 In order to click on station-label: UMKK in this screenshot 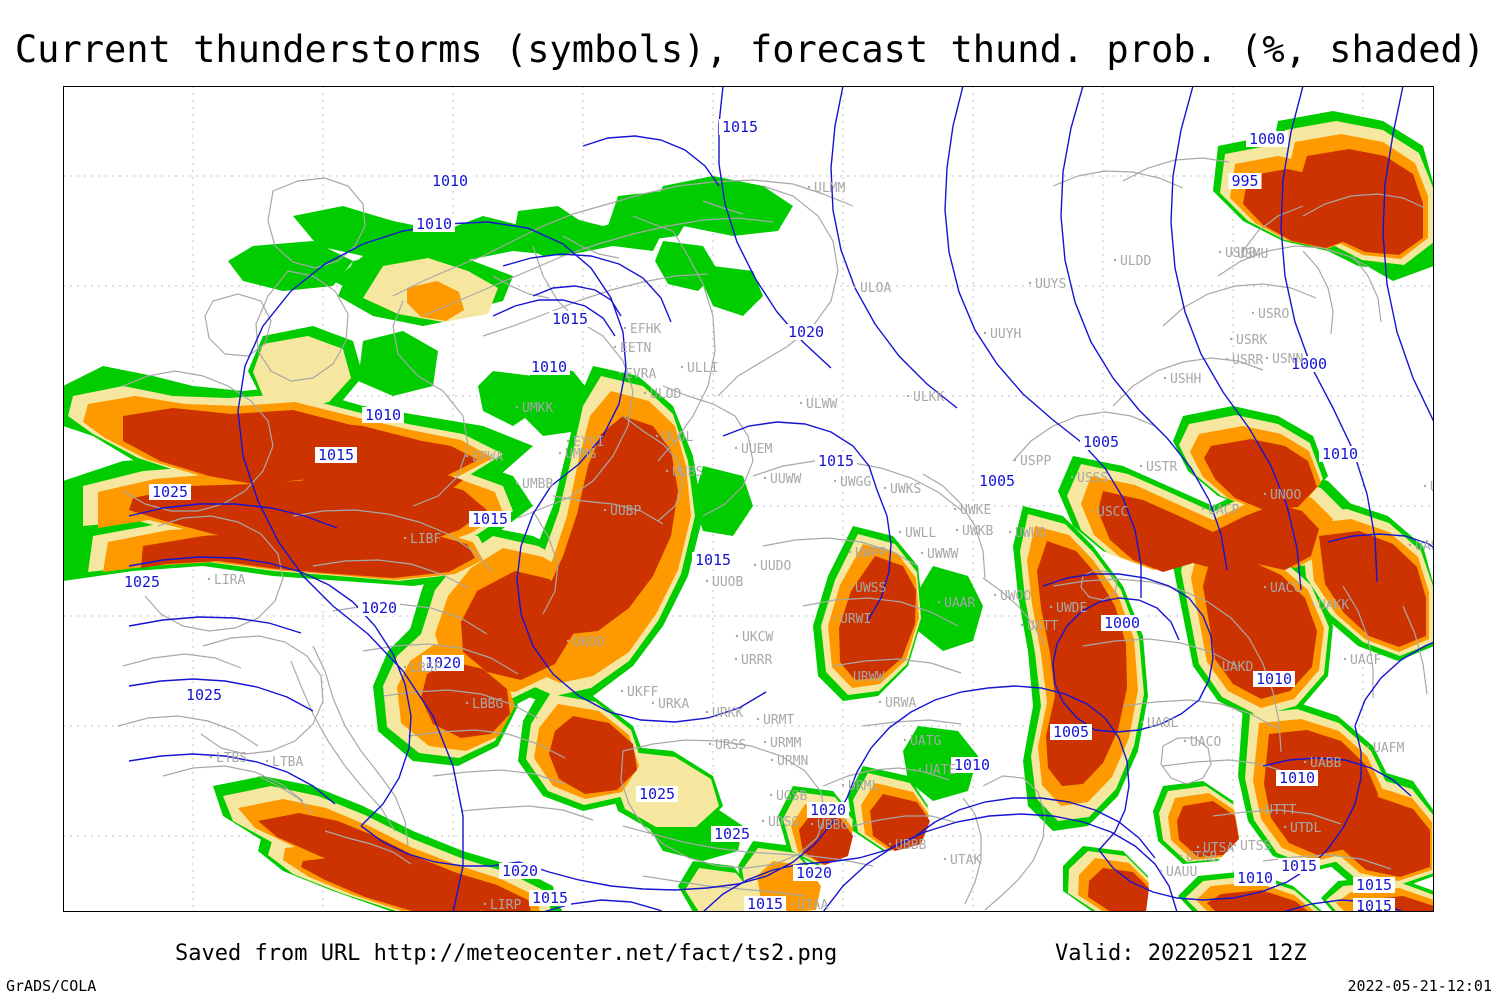, I will do `click(537, 408)`.